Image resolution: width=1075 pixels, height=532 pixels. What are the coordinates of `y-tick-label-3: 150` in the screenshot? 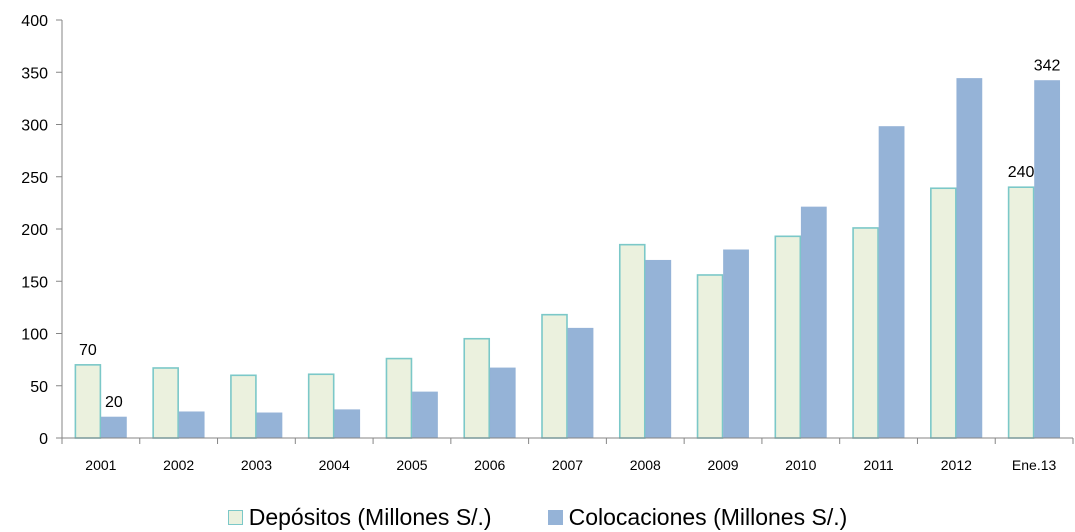 It's located at (34, 282).